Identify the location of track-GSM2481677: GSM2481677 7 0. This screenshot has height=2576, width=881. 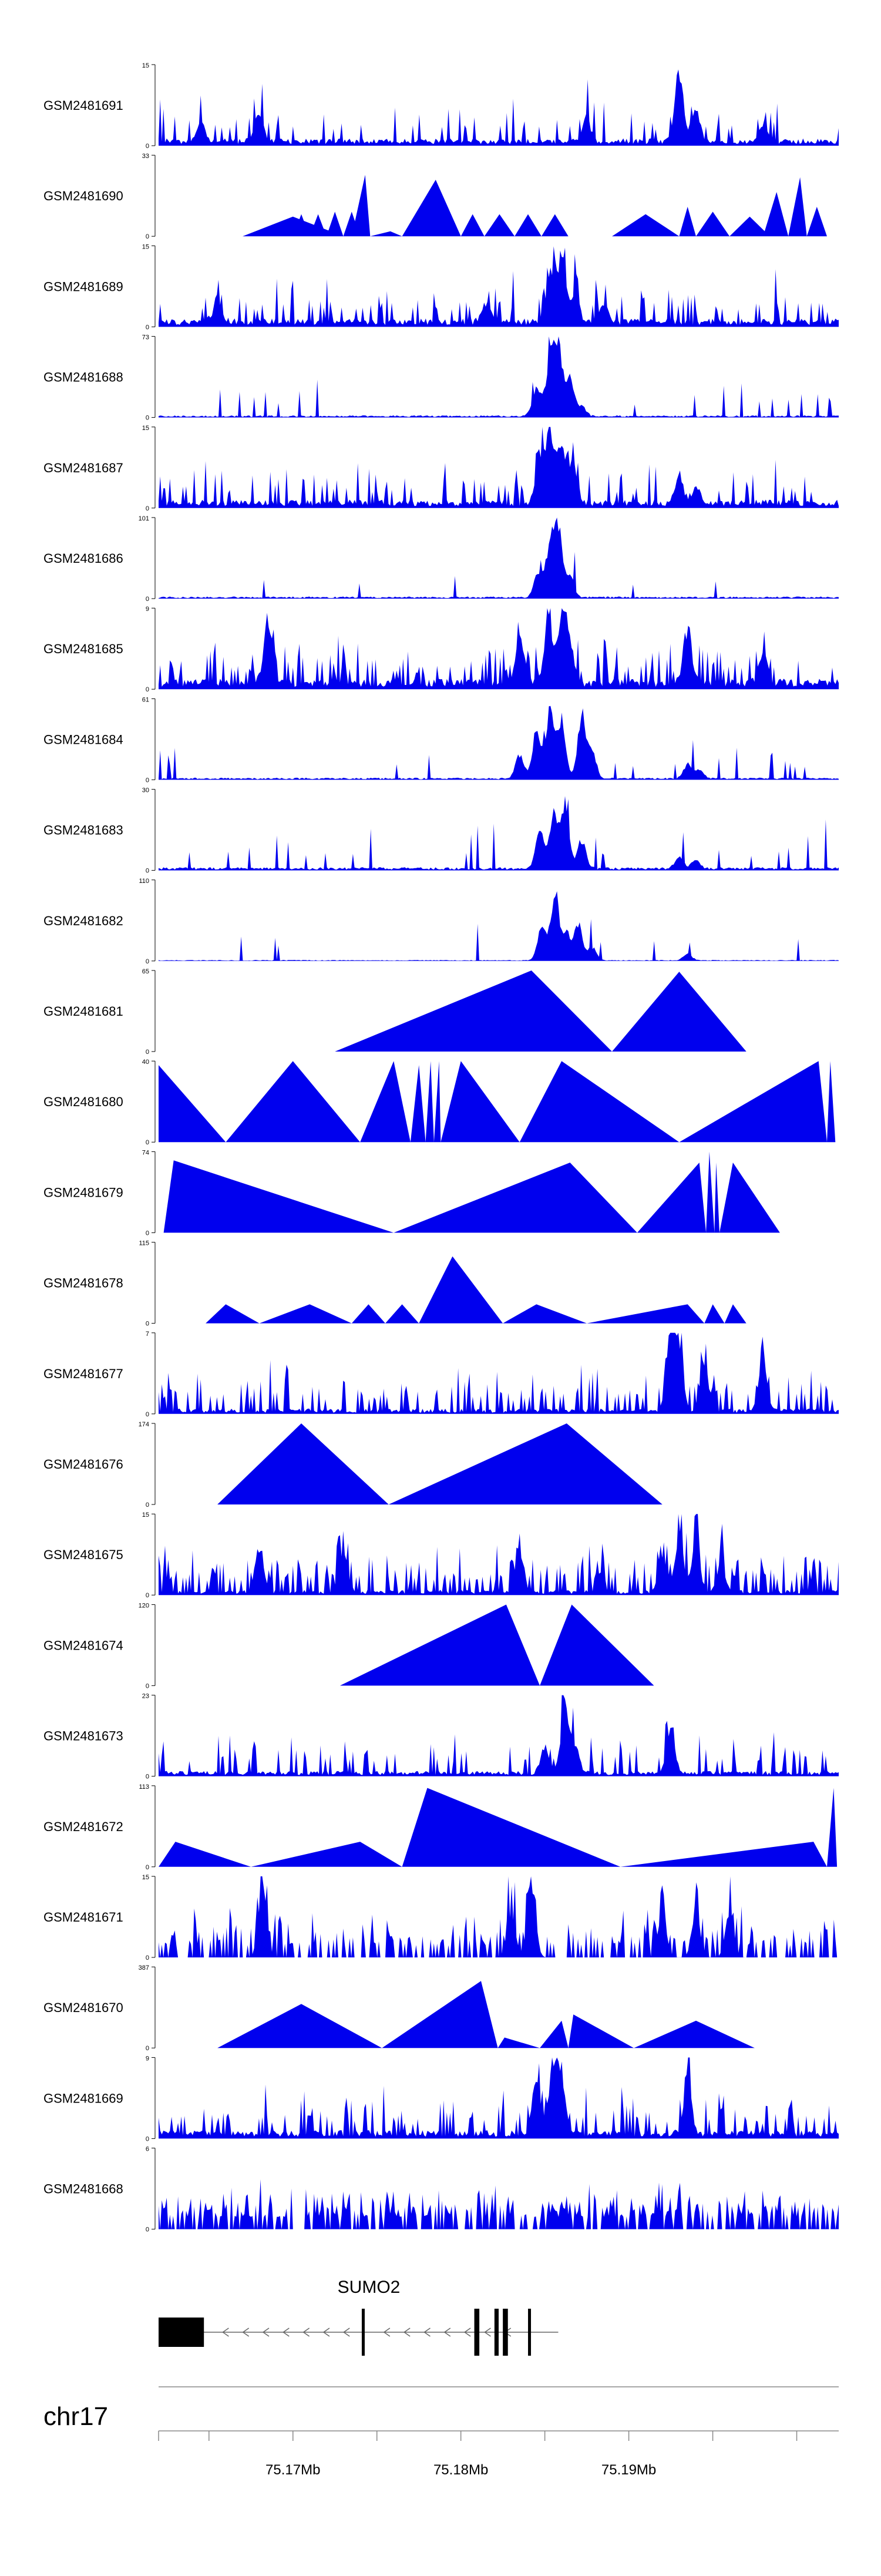
(441, 1375).